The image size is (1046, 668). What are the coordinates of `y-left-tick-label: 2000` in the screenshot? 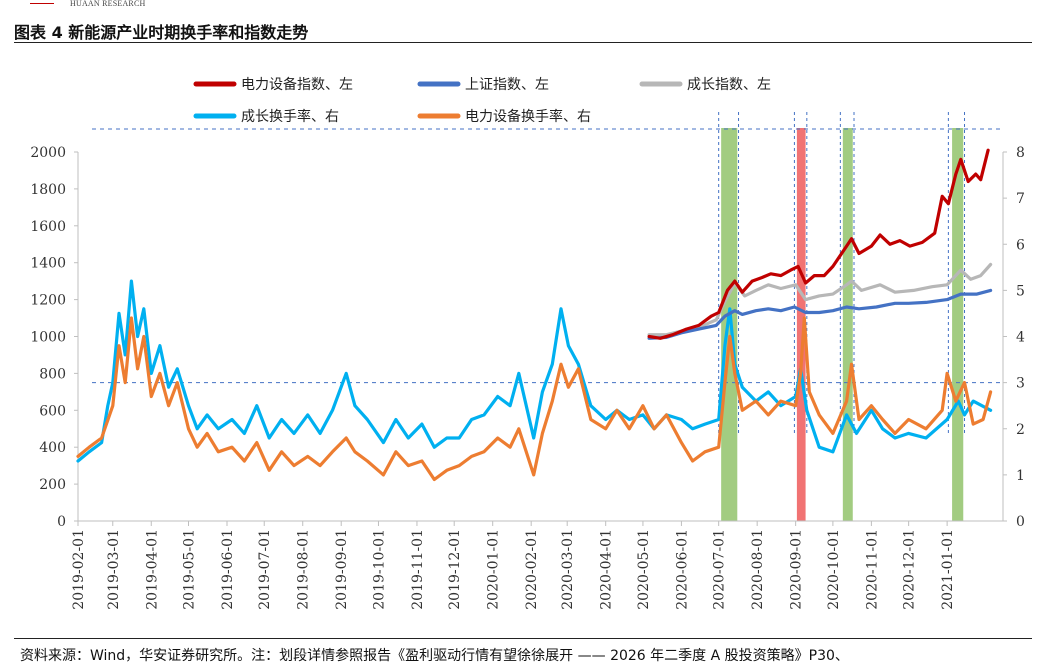 It's located at (48, 153).